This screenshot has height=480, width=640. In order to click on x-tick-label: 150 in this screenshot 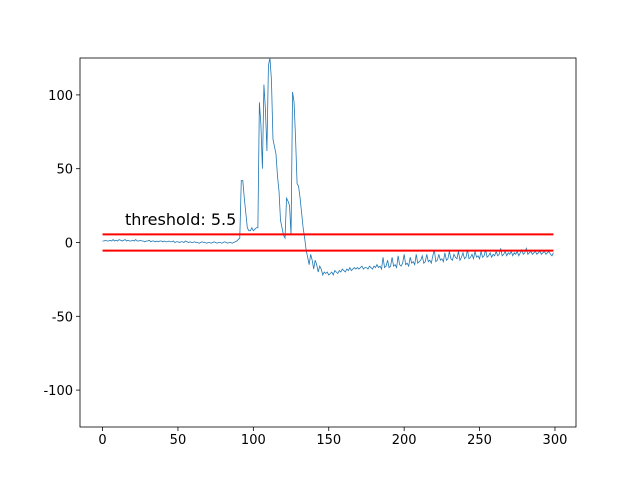, I will do `click(328, 440)`.